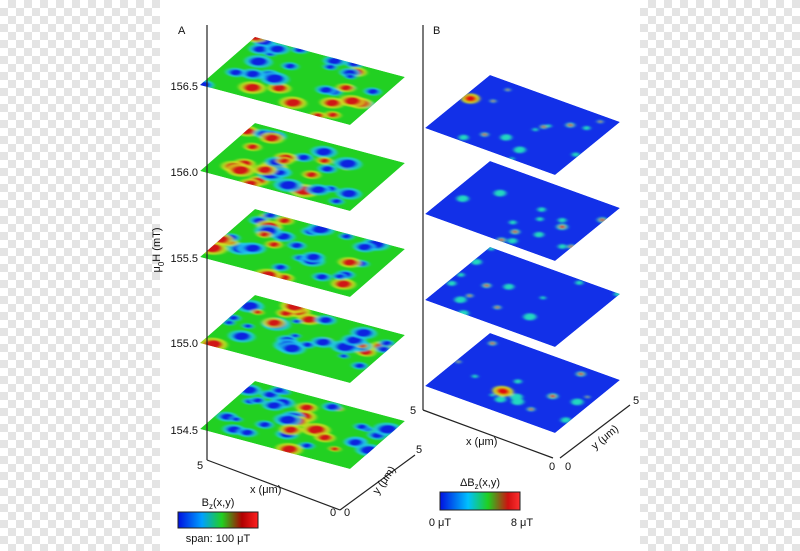  Describe the element at coordinates (205, 503) in the screenshot. I see `symbol: B` at that location.